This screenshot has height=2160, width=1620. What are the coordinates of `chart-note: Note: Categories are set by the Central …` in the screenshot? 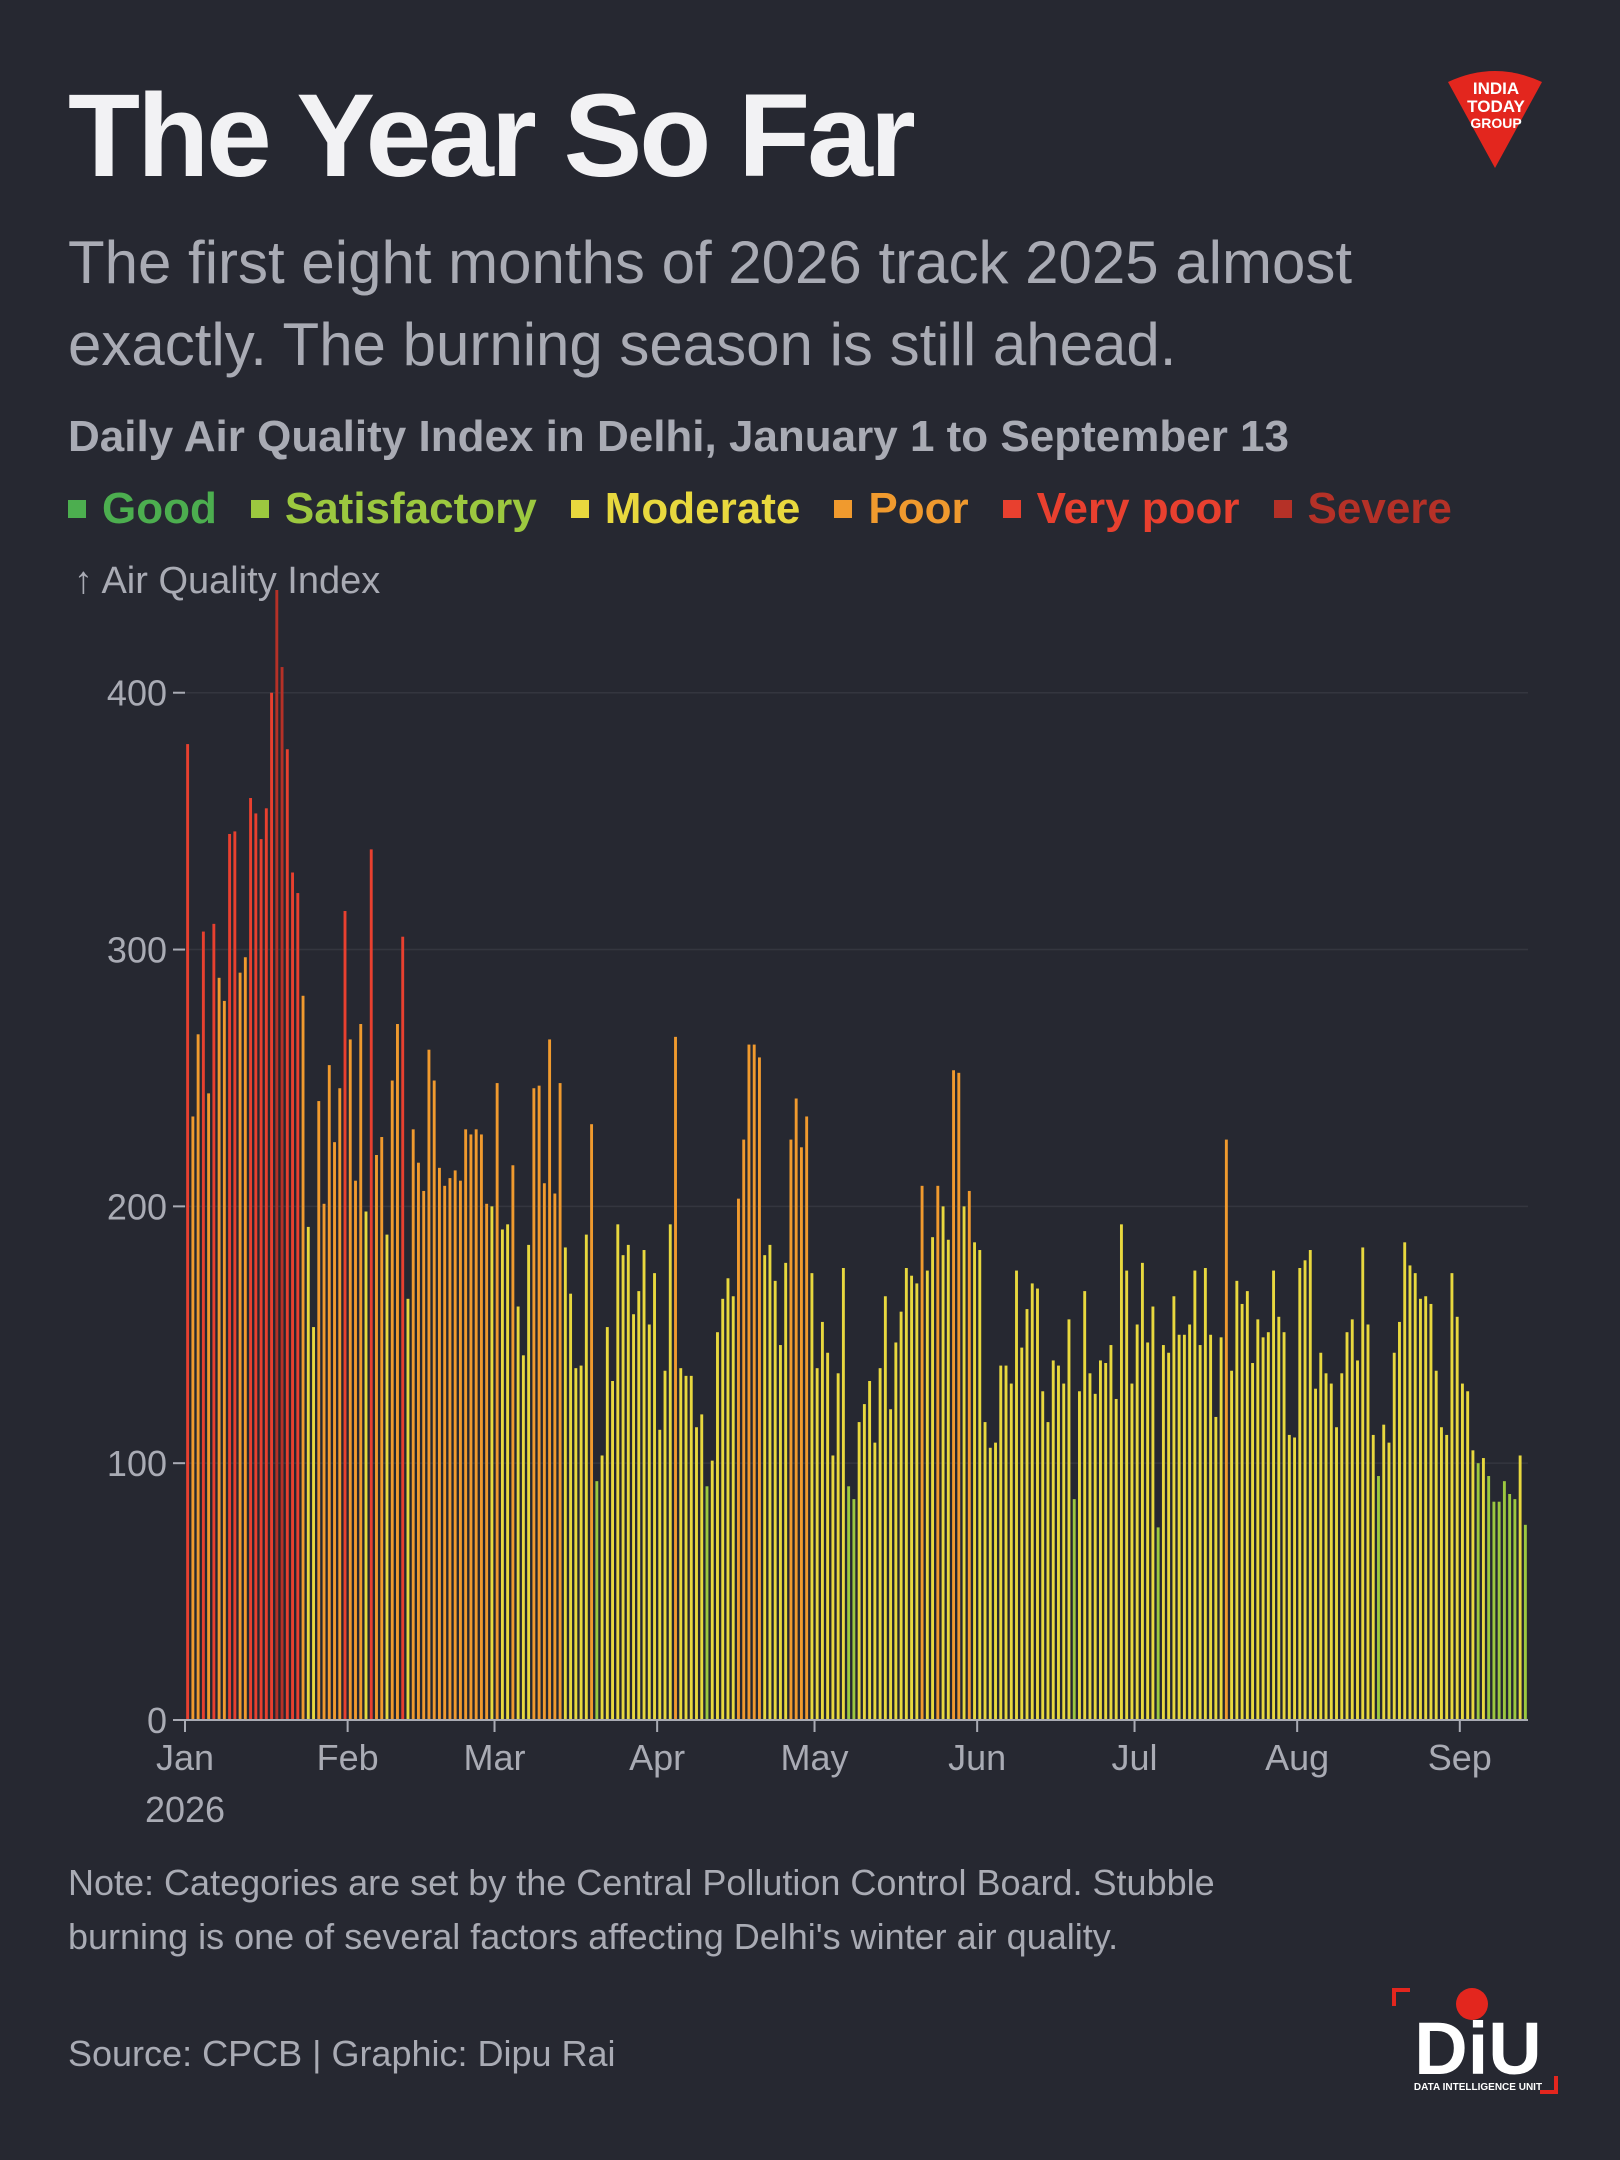 It's located at (641, 1909).